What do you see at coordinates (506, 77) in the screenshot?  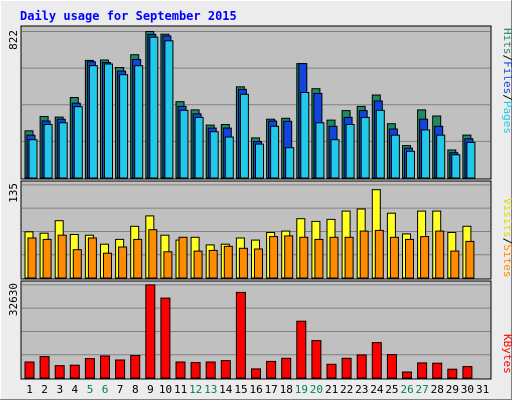 I see `legend-files: Files` at bounding box center [506, 77].